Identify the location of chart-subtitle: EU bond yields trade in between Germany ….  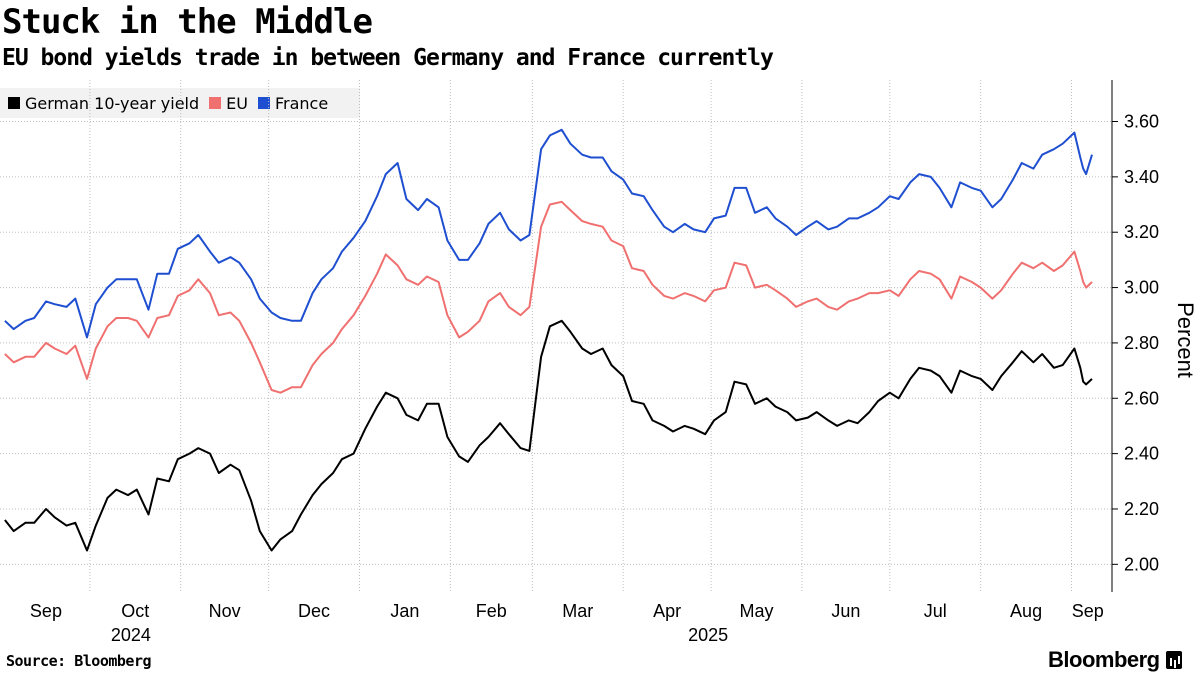
(388, 58).